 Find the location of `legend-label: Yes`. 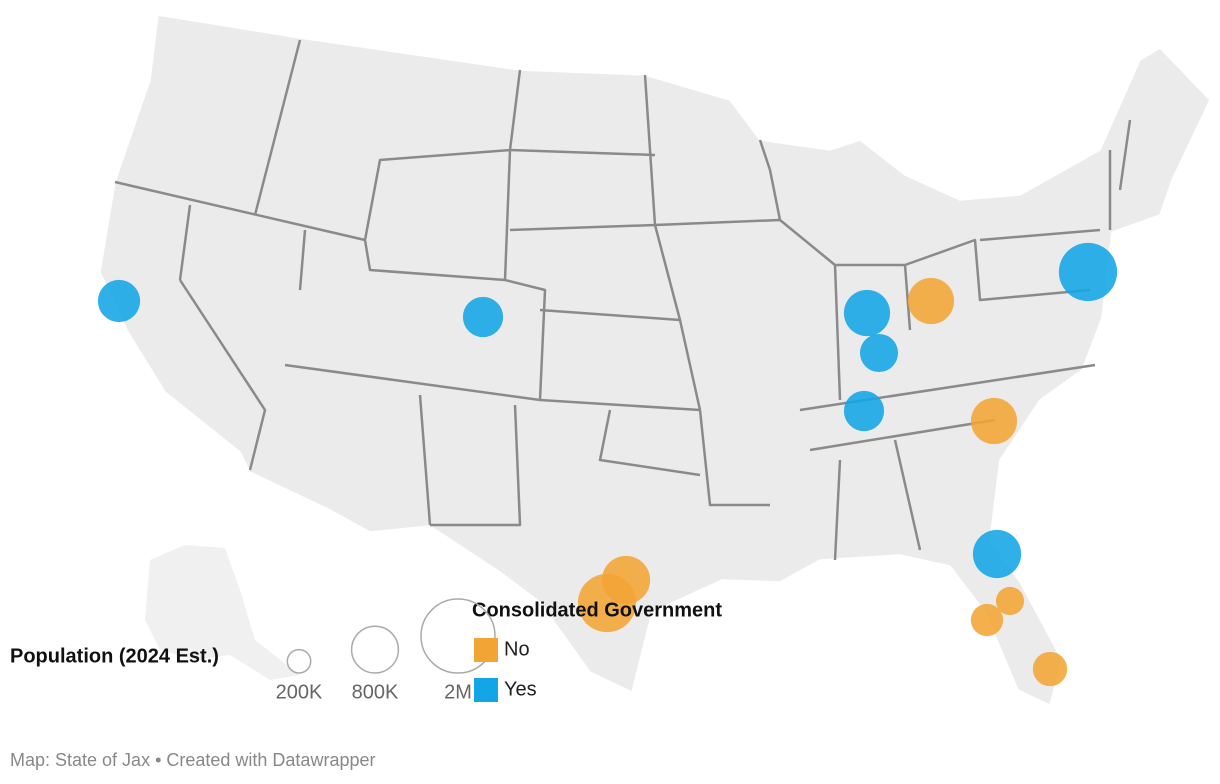

legend-label: Yes is located at coordinates (520, 689).